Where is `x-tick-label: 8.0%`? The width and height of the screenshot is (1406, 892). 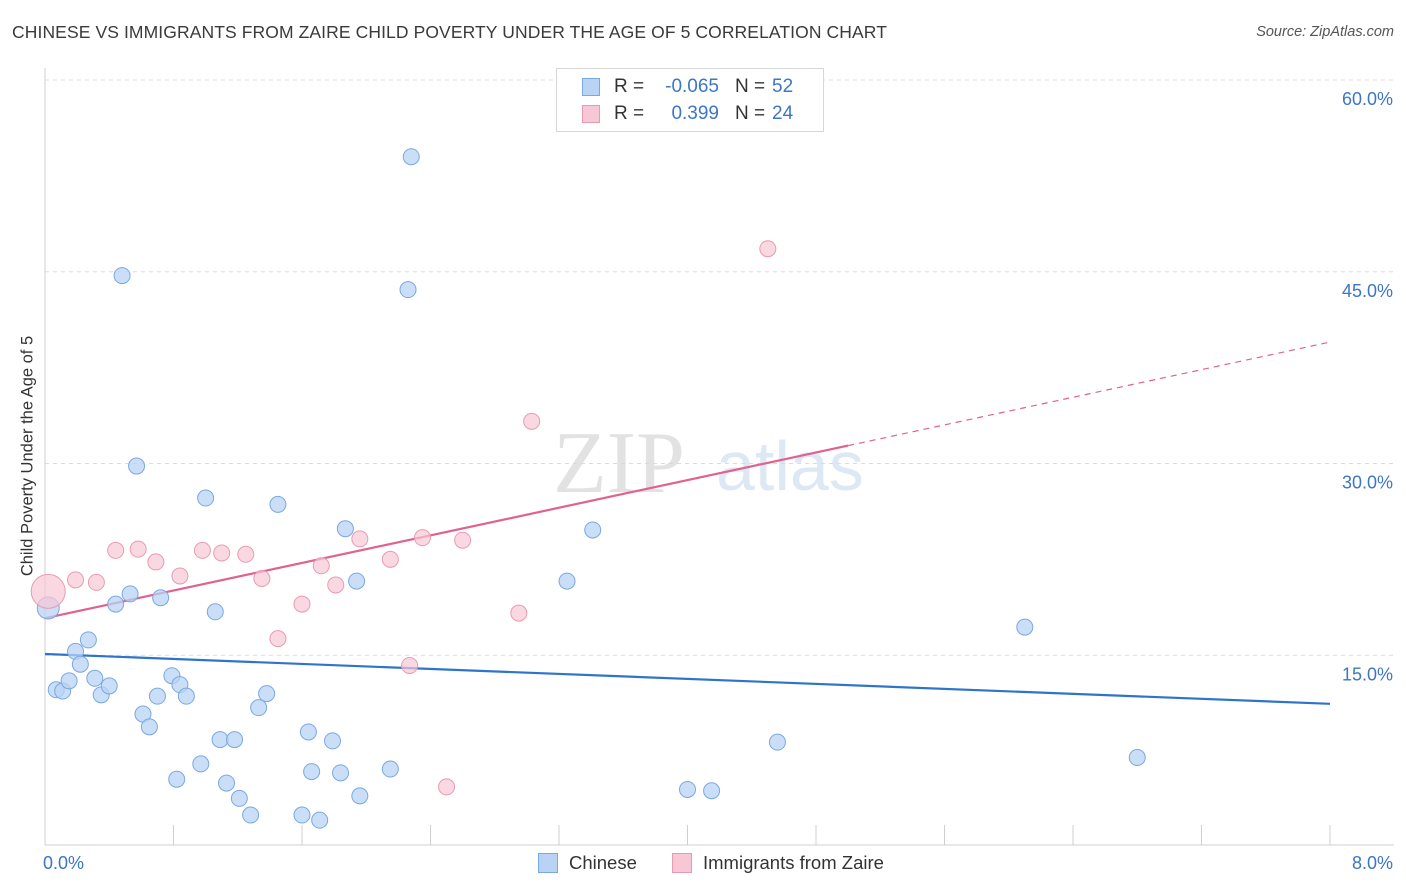 x-tick-label: 8.0% is located at coordinates (1372, 863).